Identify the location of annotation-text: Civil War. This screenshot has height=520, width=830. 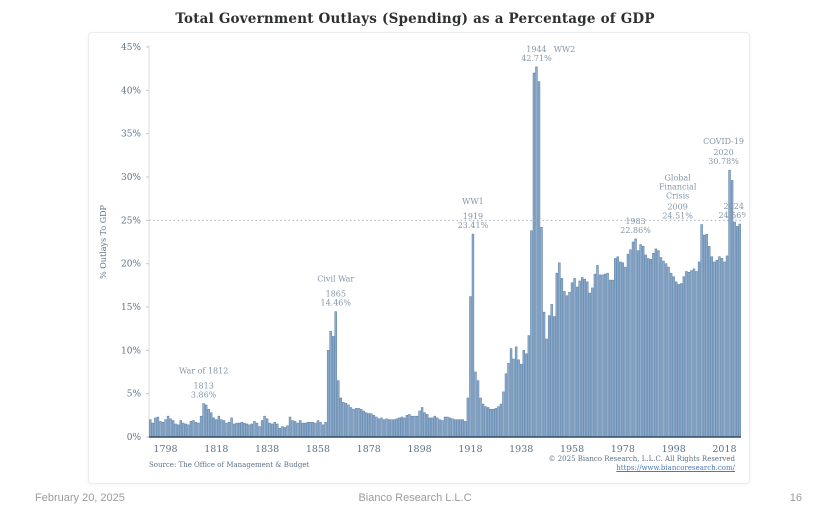
(335, 279).